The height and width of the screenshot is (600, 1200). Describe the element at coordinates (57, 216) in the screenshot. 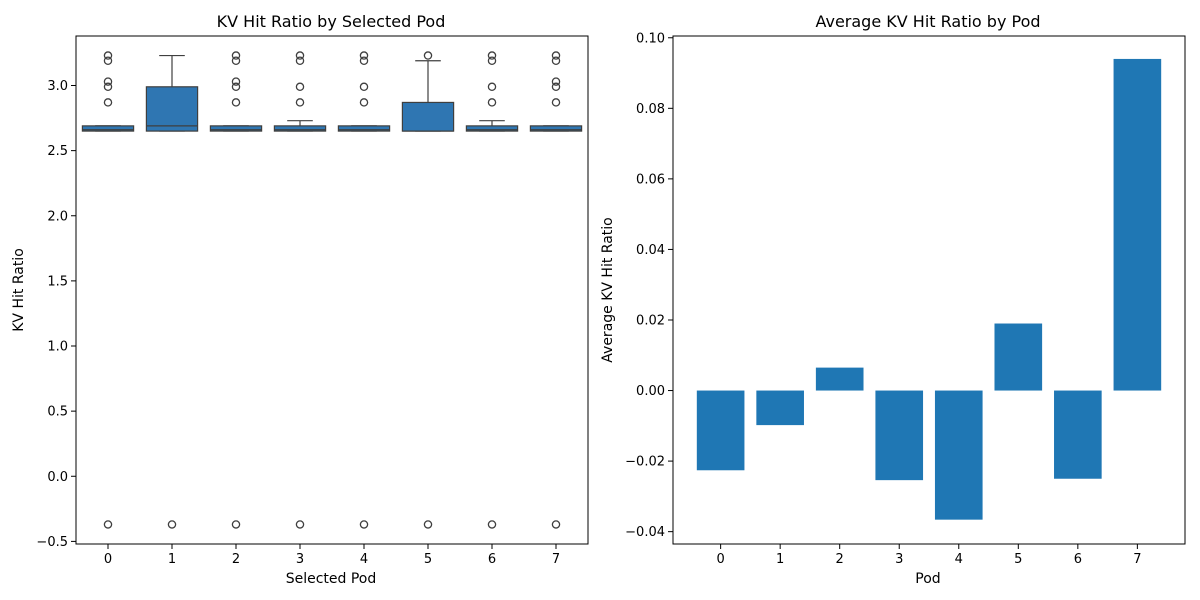

I see `box-y-tick-label: 2.0` at that location.